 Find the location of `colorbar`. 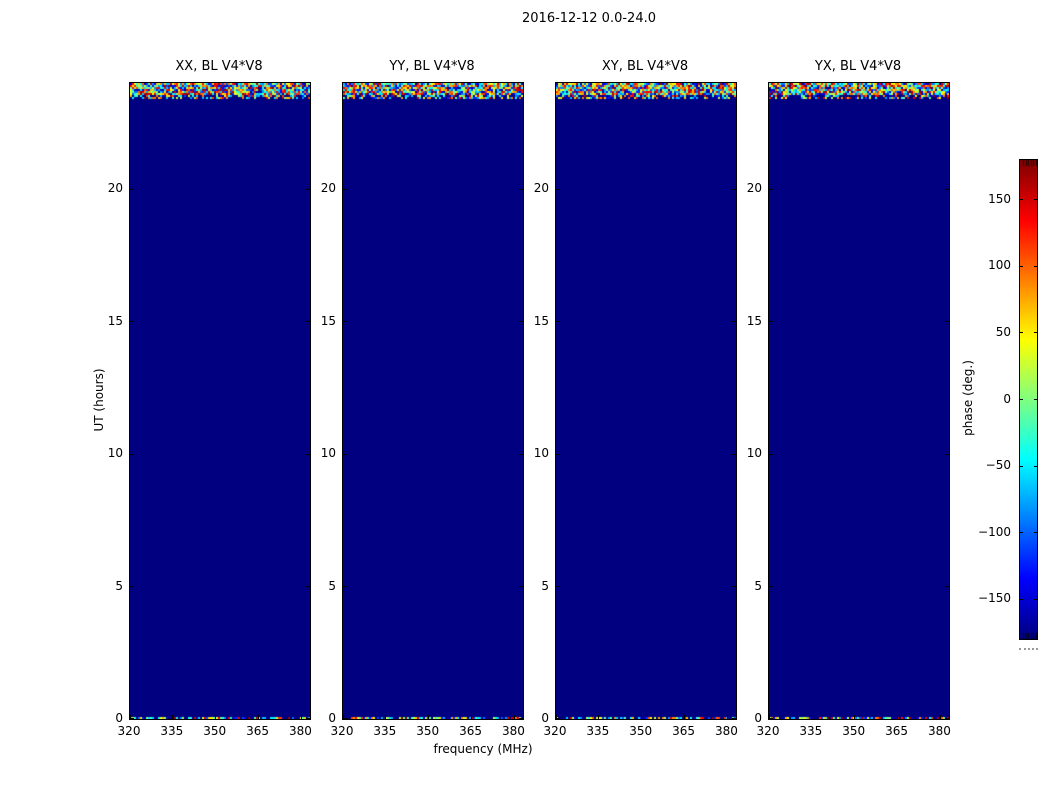

colorbar is located at coordinates (1028, 399).